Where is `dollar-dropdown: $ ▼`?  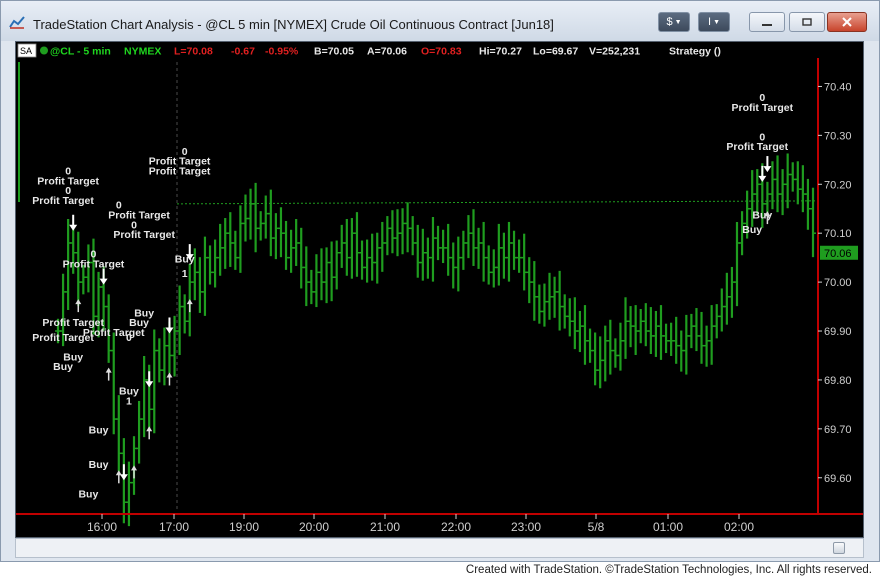
dollar-dropdown: $ ▼ is located at coordinates (674, 22).